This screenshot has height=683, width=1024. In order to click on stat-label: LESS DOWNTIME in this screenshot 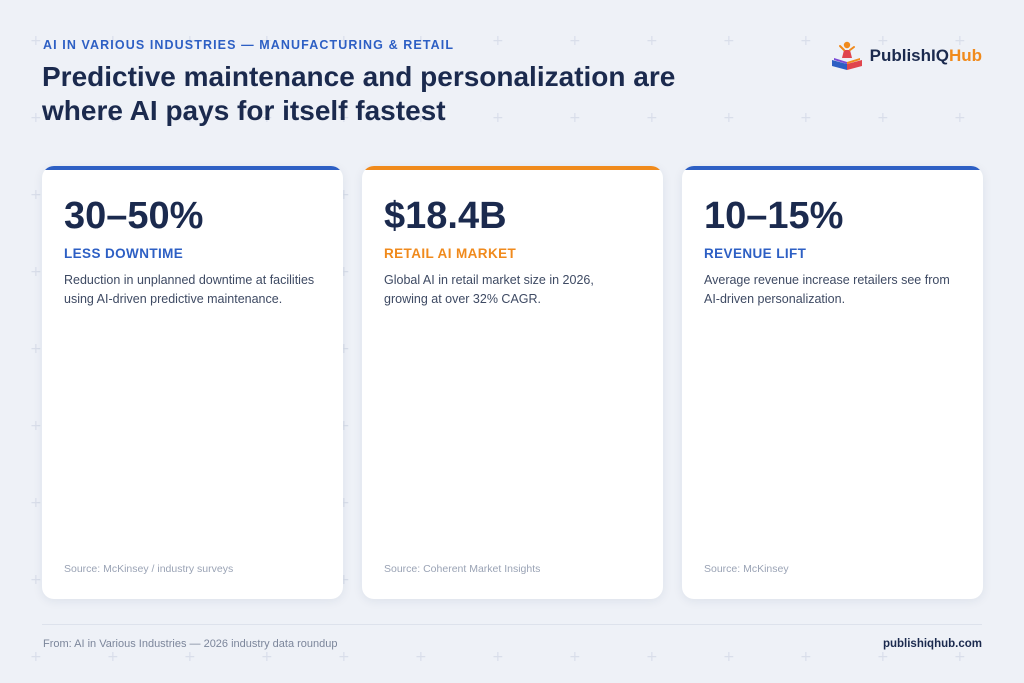, I will do `click(124, 253)`.